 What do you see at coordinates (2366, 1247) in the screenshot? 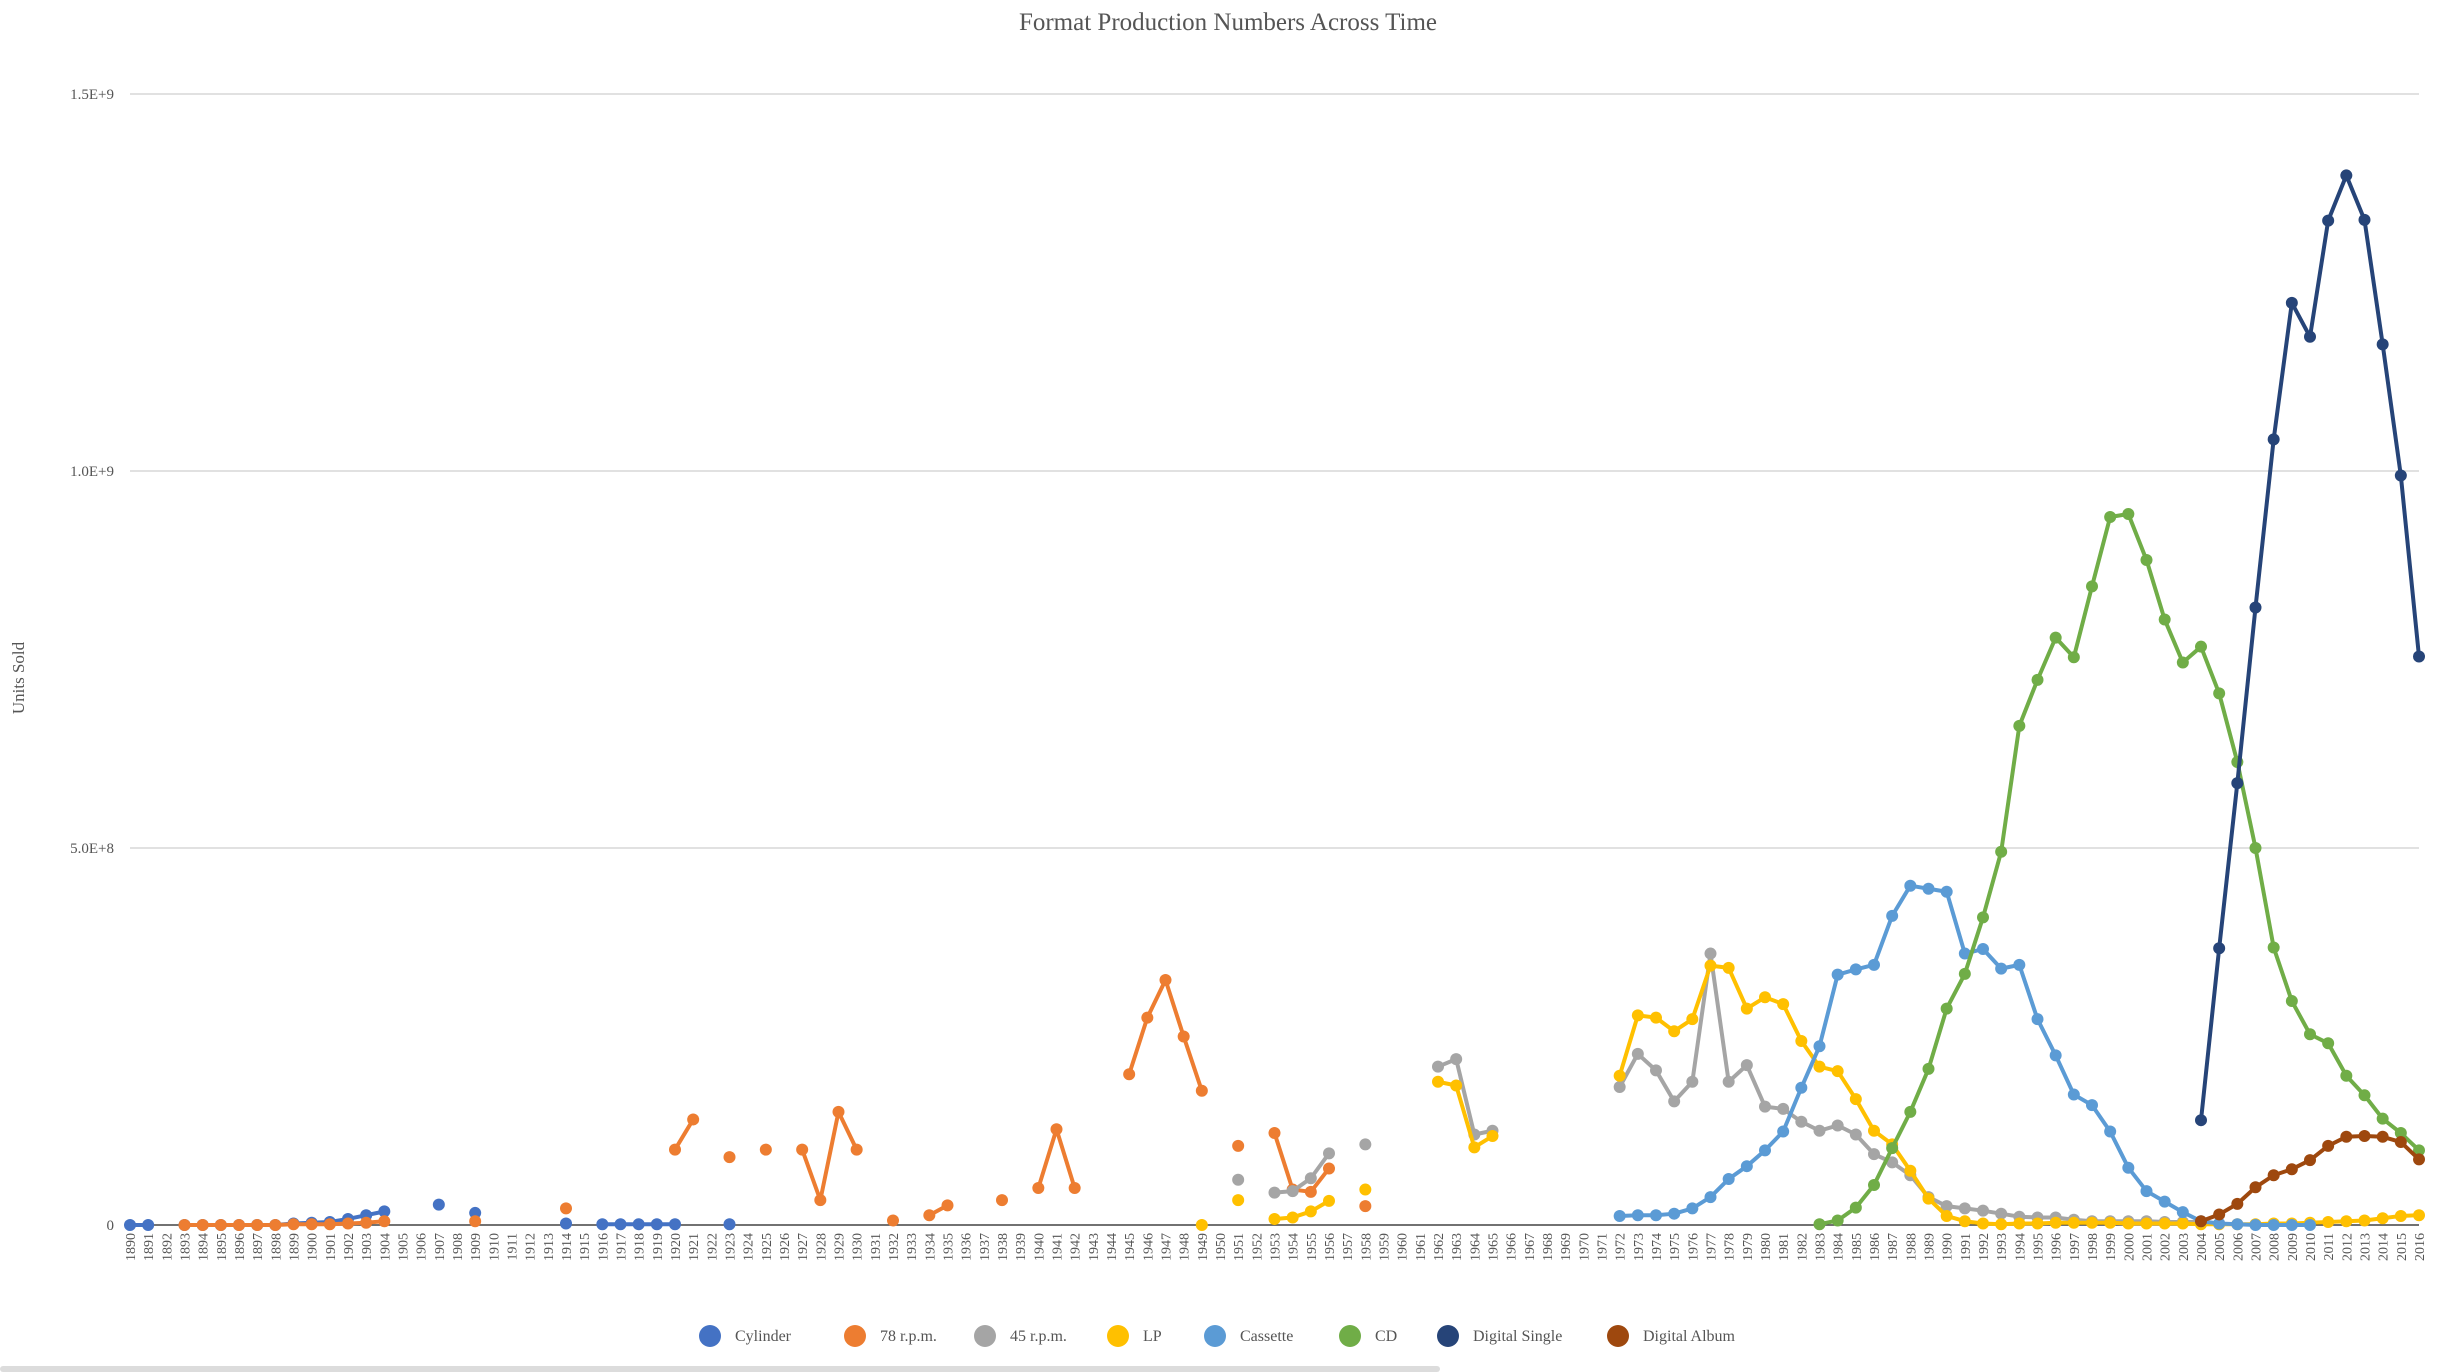
I see `x-tick-label: 2013` at bounding box center [2366, 1247].